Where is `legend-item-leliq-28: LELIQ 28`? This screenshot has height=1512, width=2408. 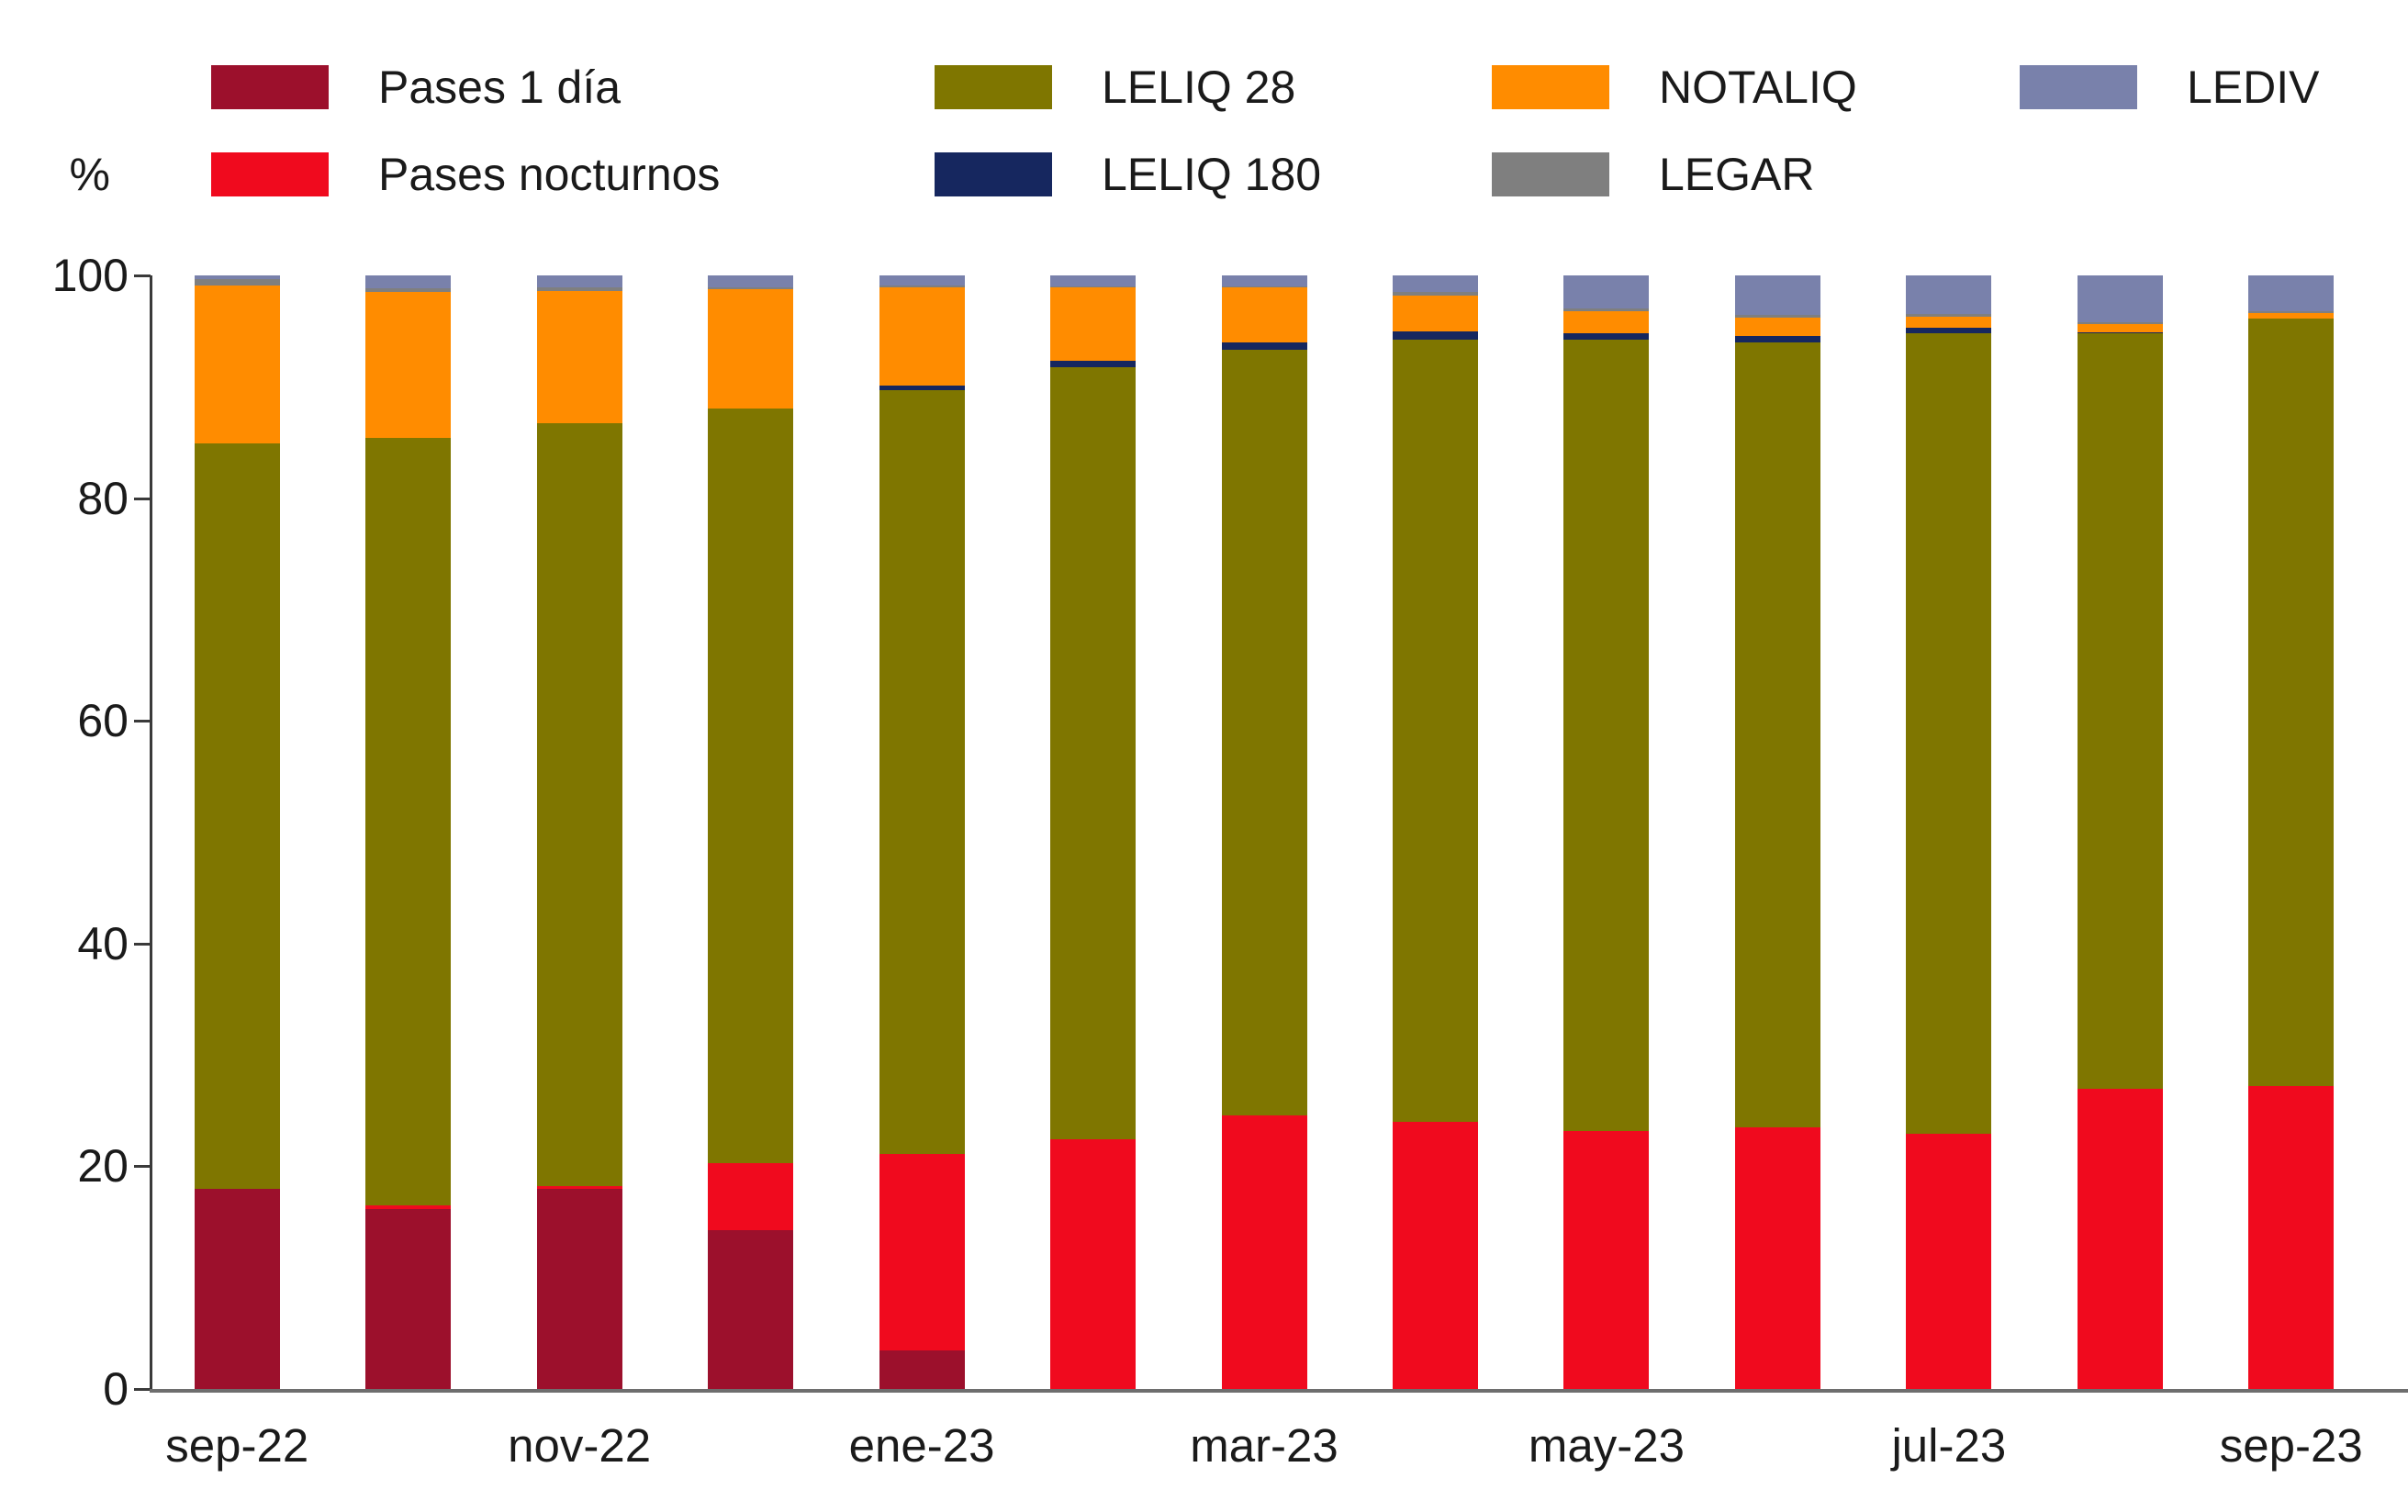 legend-item-leliq-28: LELIQ 28 is located at coordinates (1115, 87).